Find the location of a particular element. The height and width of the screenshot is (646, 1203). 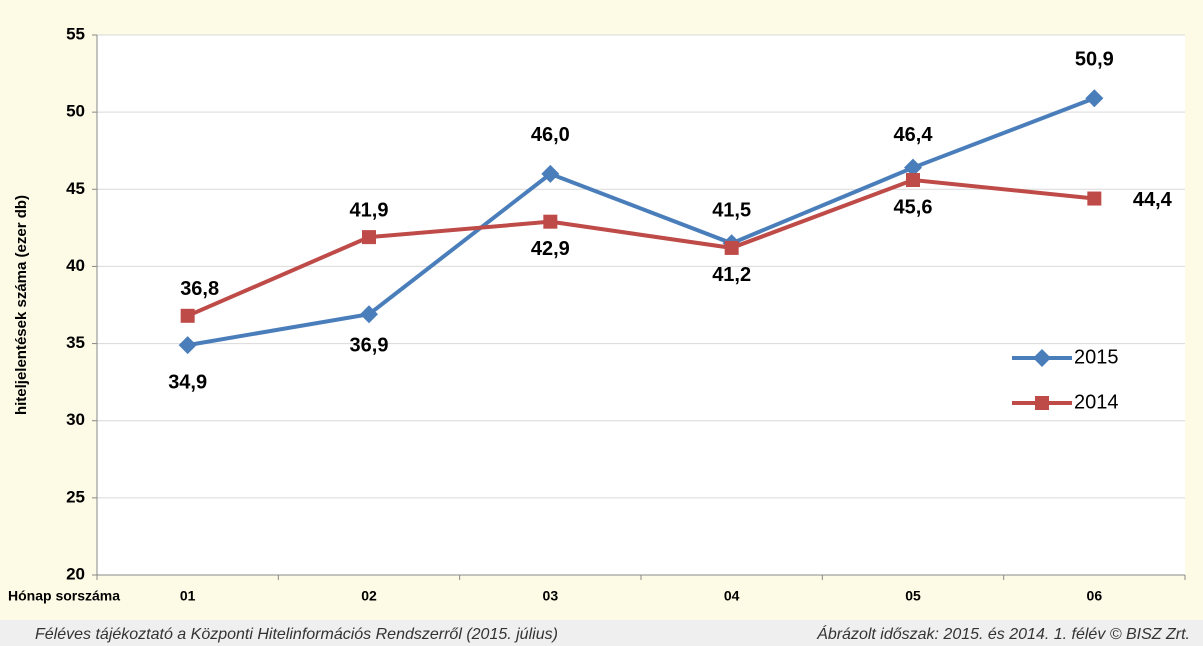

legend-label: 2014 is located at coordinates (1096, 402).